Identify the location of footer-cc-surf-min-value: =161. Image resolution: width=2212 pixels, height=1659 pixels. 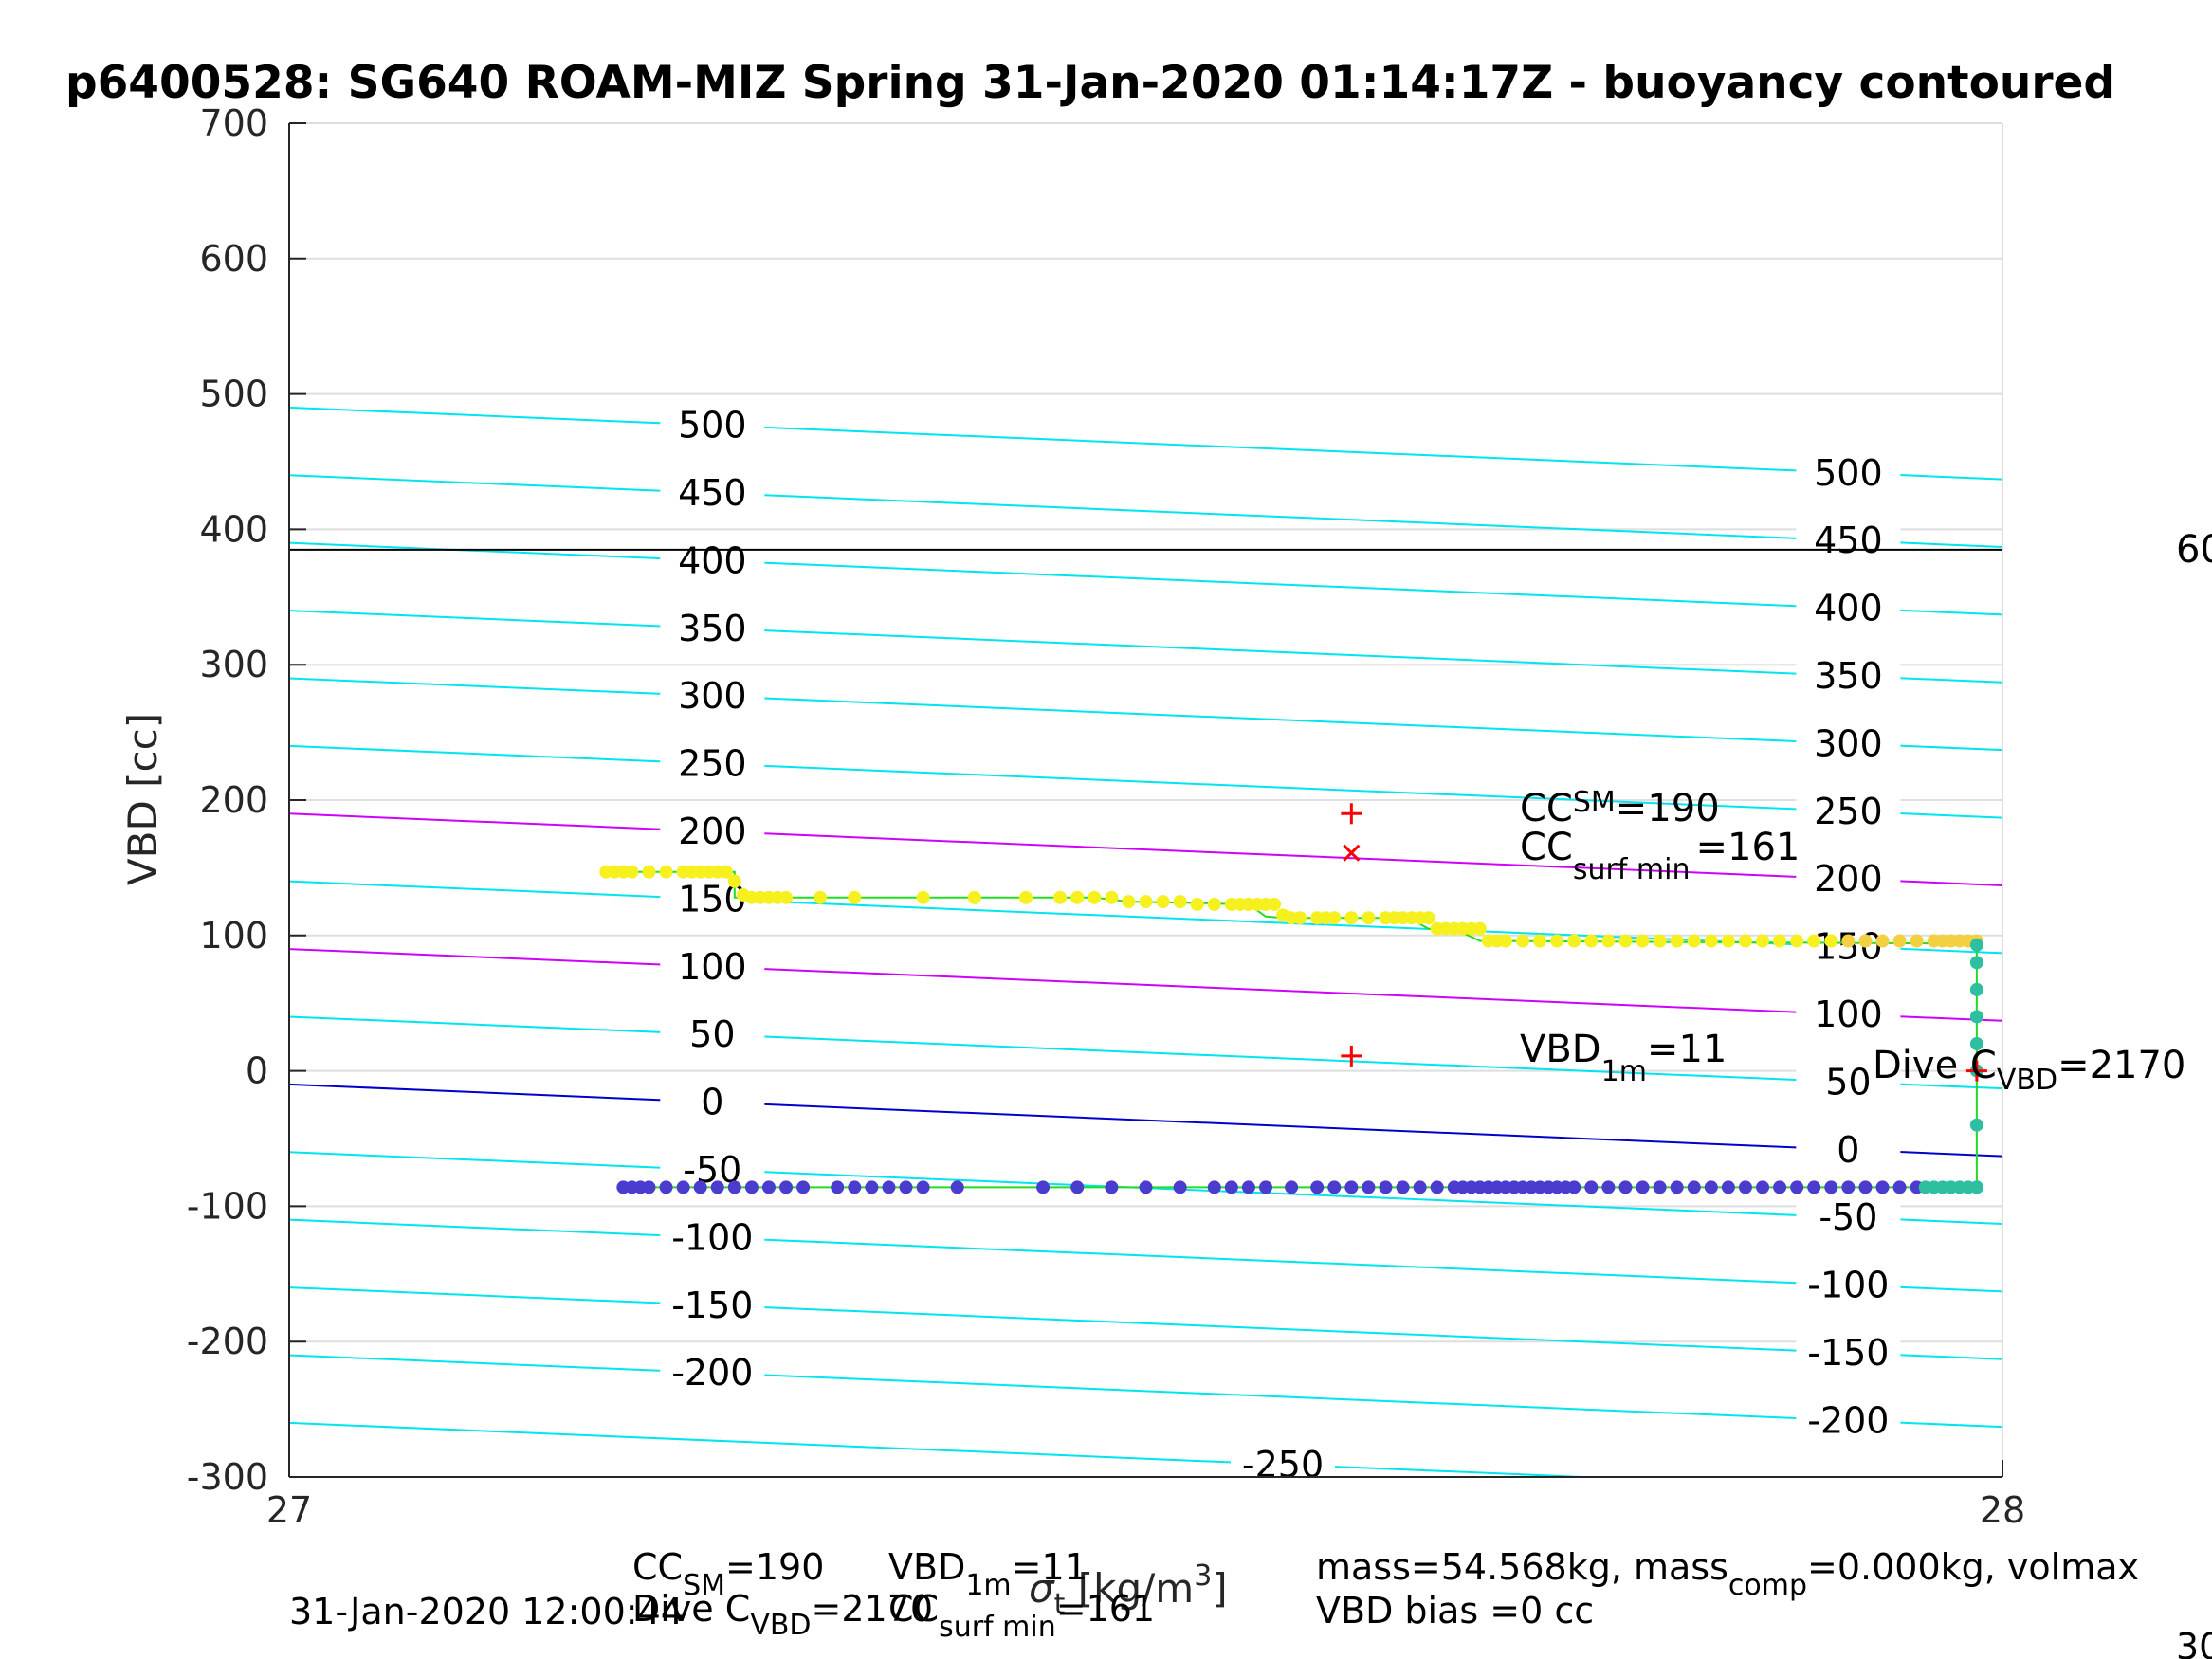
(1105, 1609).